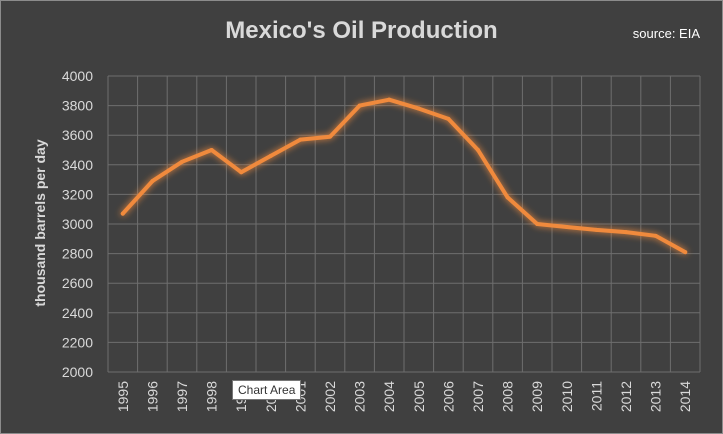 The image size is (723, 434). Describe the element at coordinates (626, 396) in the screenshot. I see `x-tick-label: 2012` at that location.